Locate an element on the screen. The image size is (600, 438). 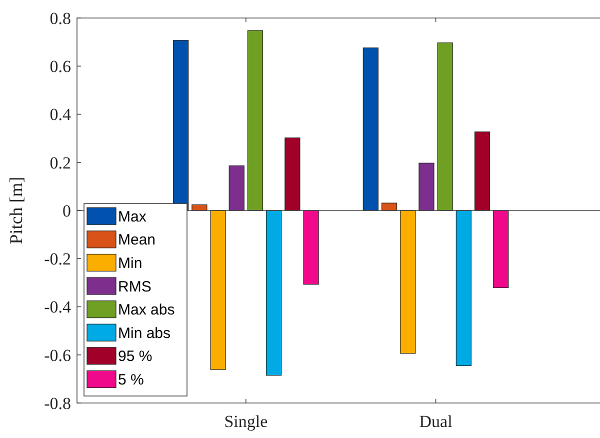
legend-label: Min abs is located at coordinates (144, 333).